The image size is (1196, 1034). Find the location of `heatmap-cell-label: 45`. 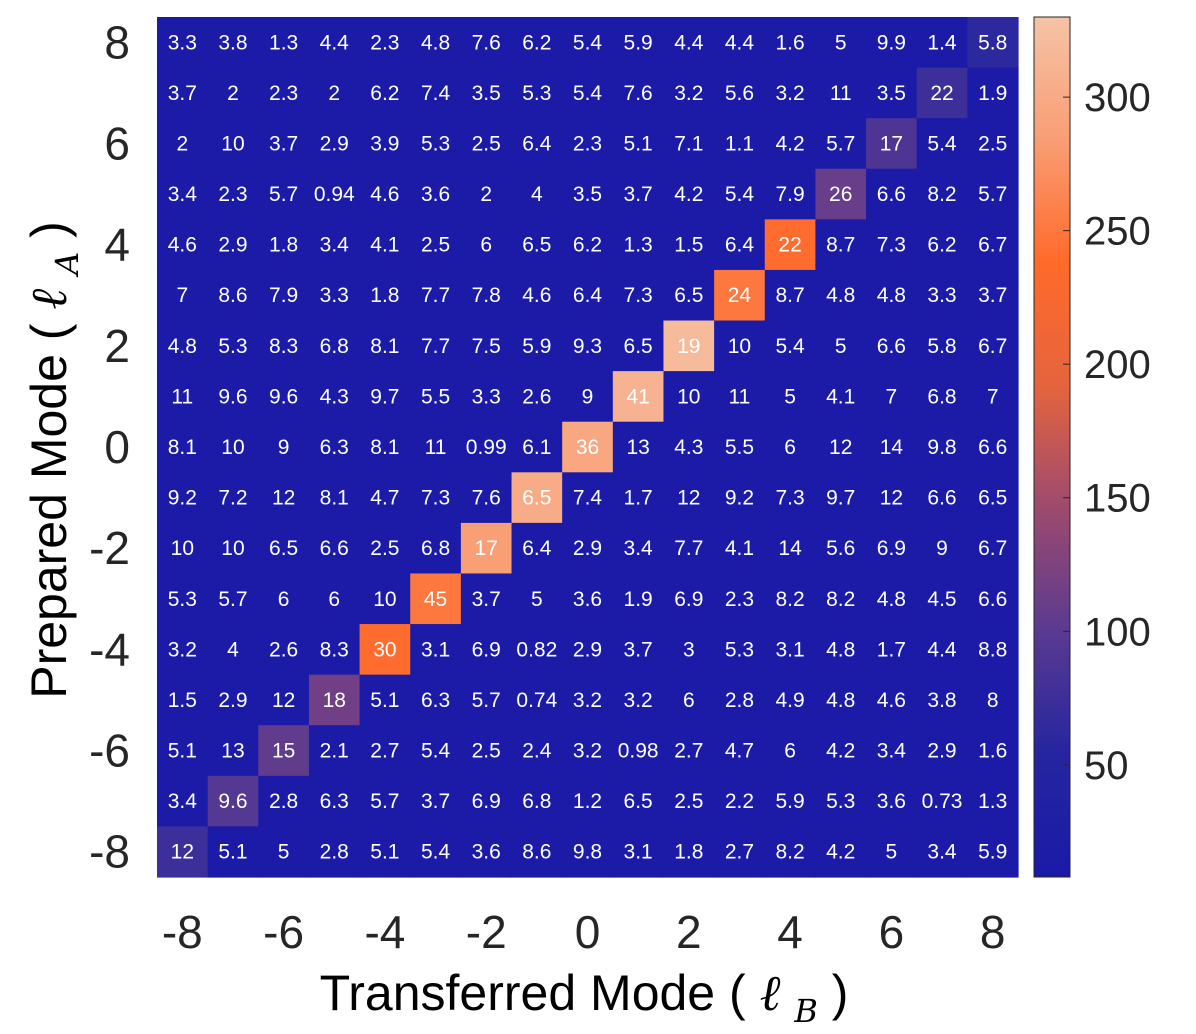

heatmap-cell-label: 45 is located at coordinates (435, 599).